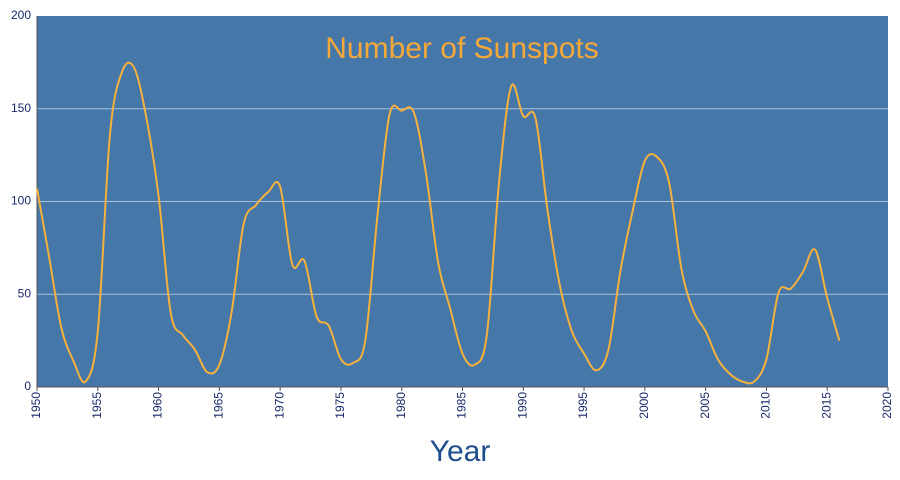 The image size is (900, 480). Describe the element at coordinates (887, 405) in the screenshot. I see `x-tick-label: 2020` at that location.